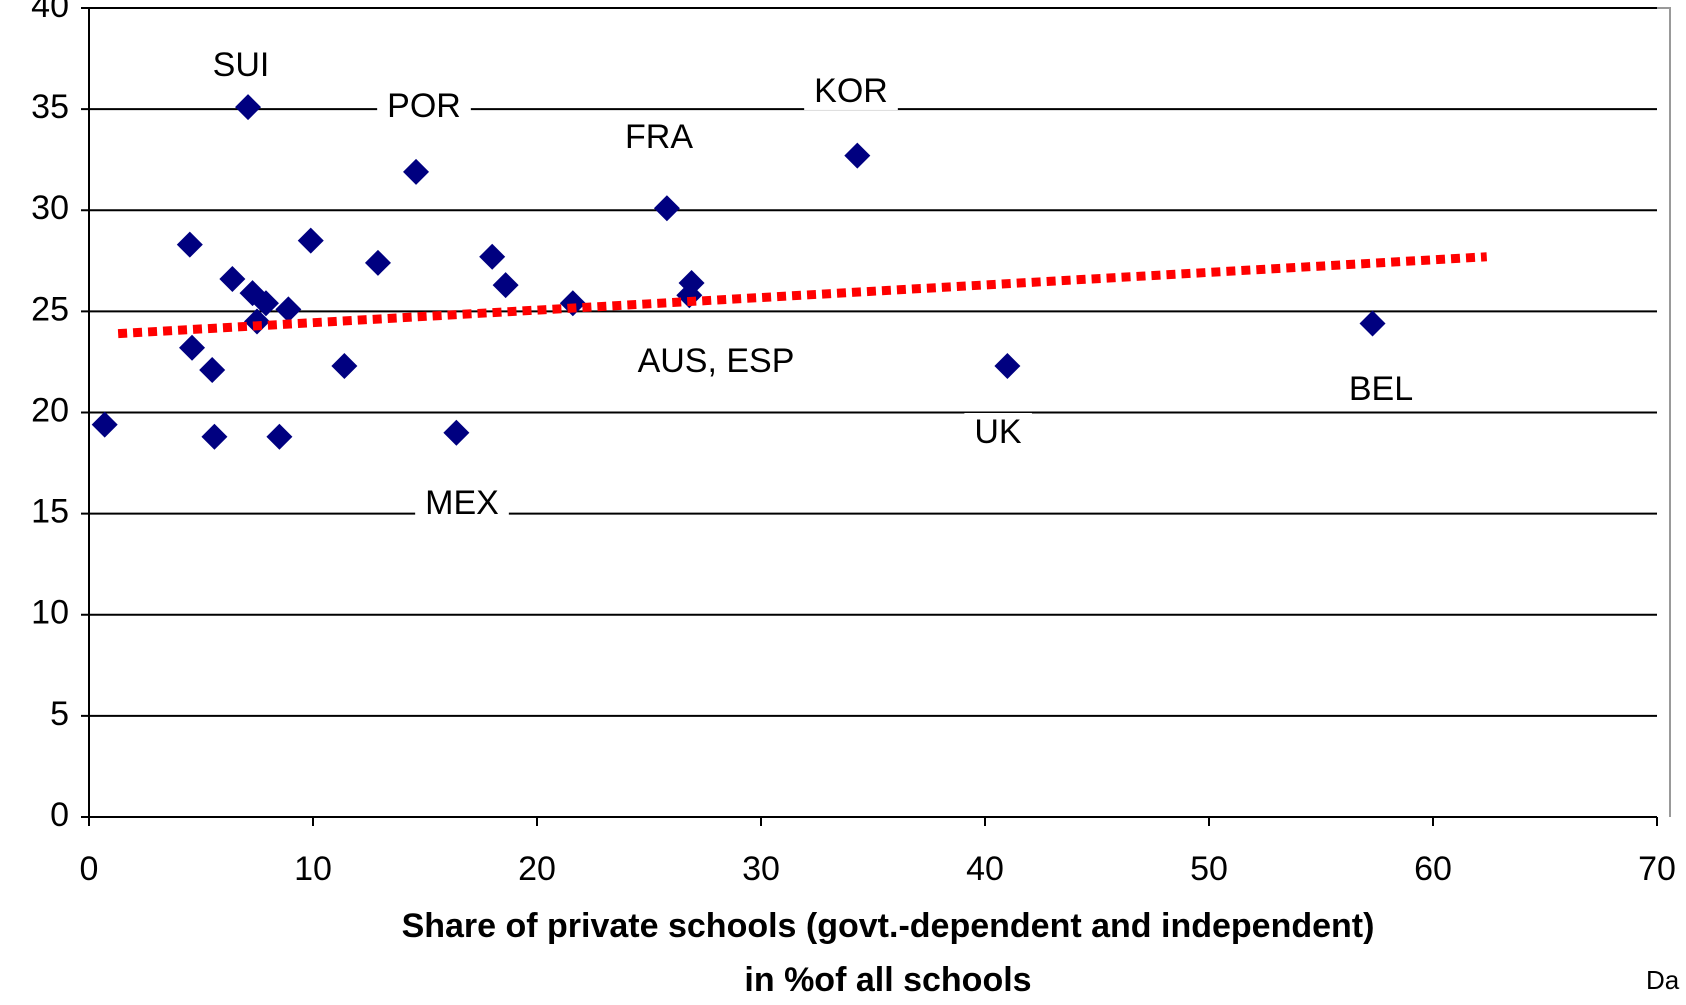 The image size is (1686, 1005). Describe the element at coordinates (59, 714) in the screenshot. I see `y-tick-label: 5` at that location.